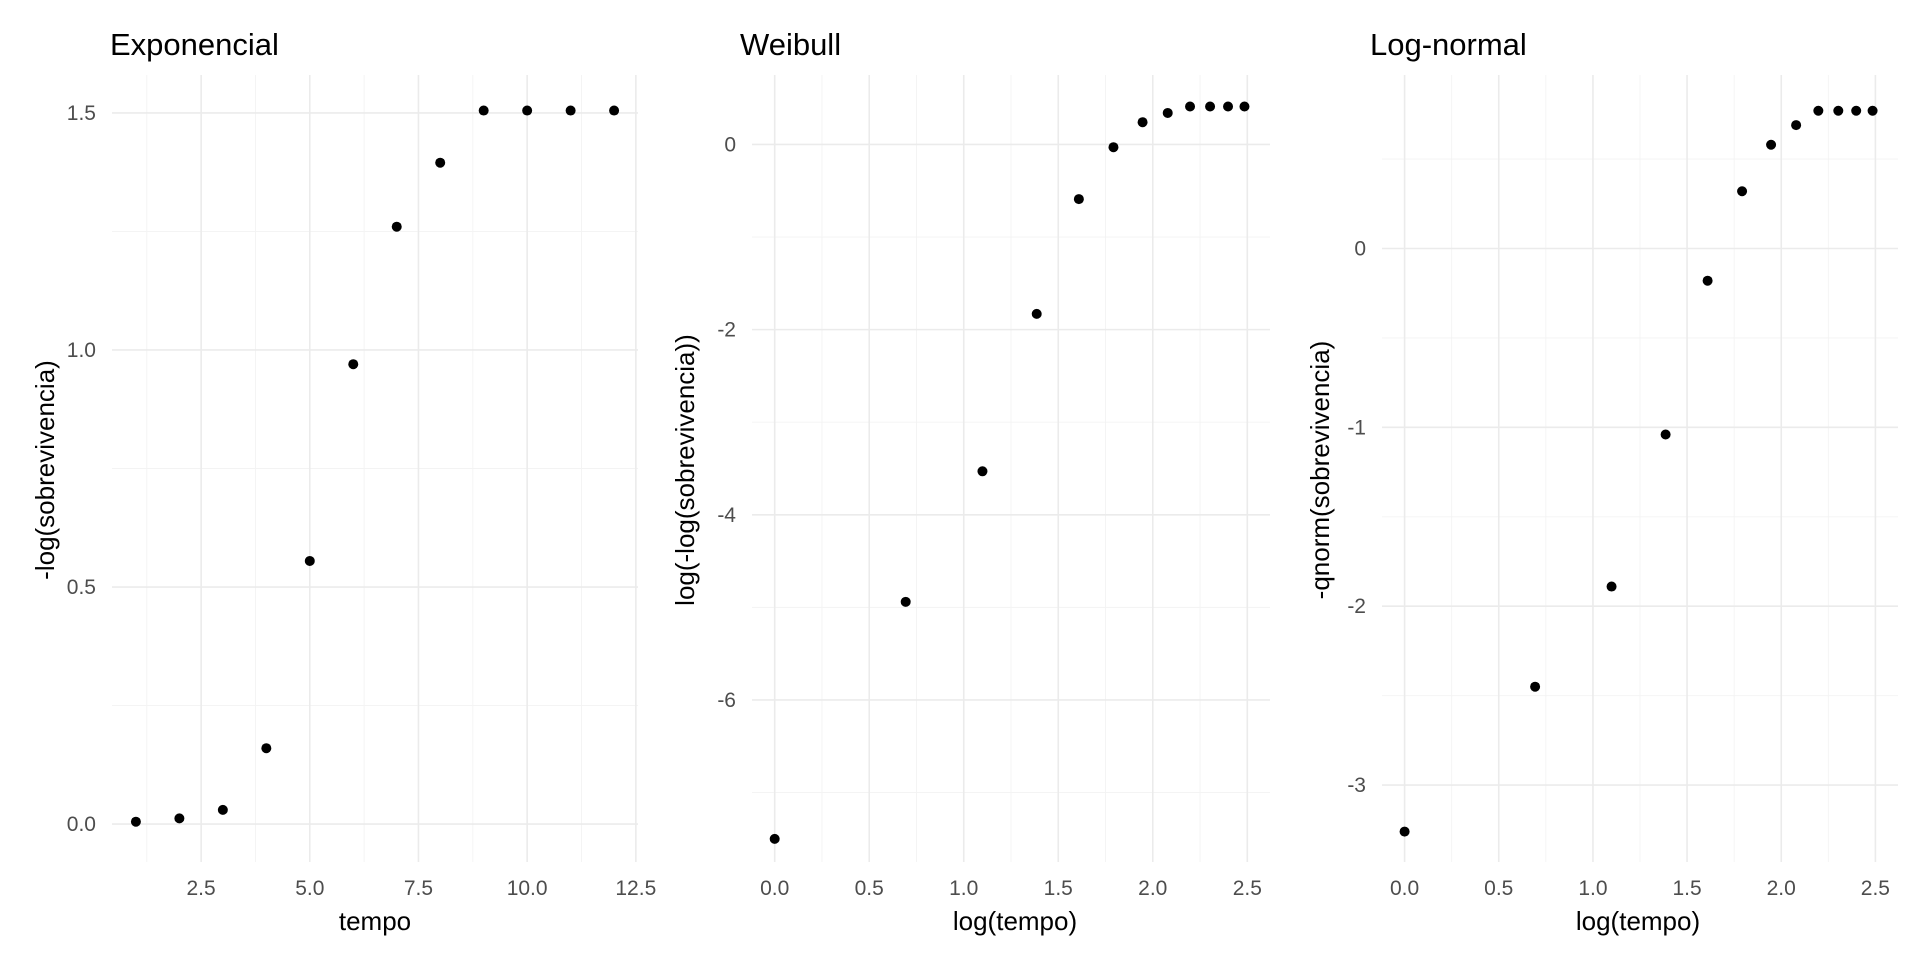 This screenshot has width=1920, height=960. I want to click on y-tick-label-weibull: -6, so click(726, 700).